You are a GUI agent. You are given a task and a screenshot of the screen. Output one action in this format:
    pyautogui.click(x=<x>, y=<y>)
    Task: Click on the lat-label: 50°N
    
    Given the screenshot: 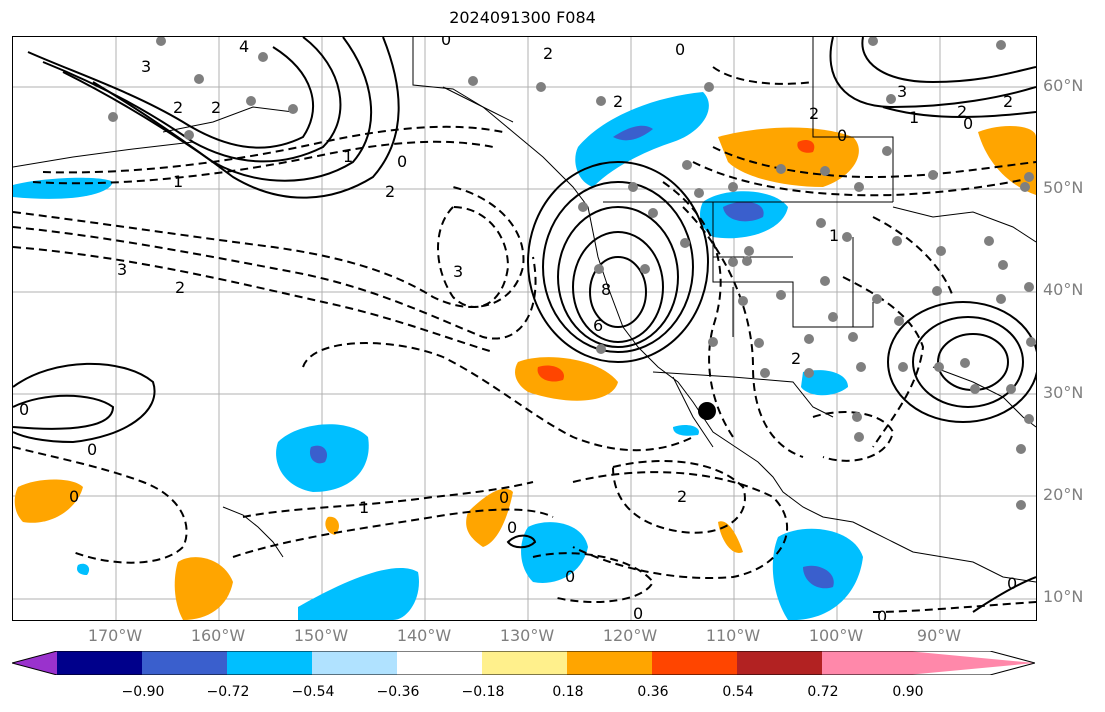 What is the action you would take?
    pyautogui.click(x=1063, y=187)
    